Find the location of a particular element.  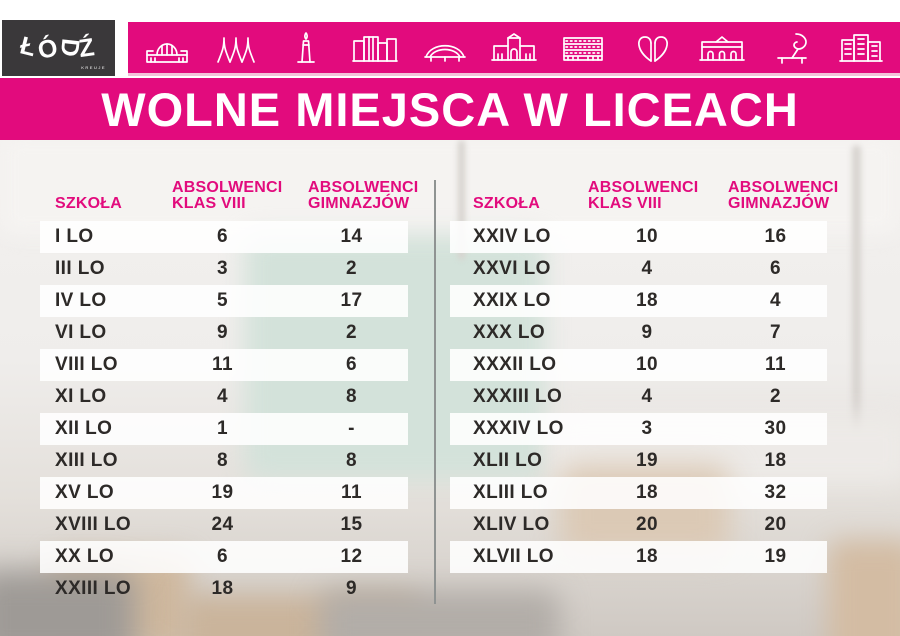

landmark-icon-strip is located at coordinates (514, 47).